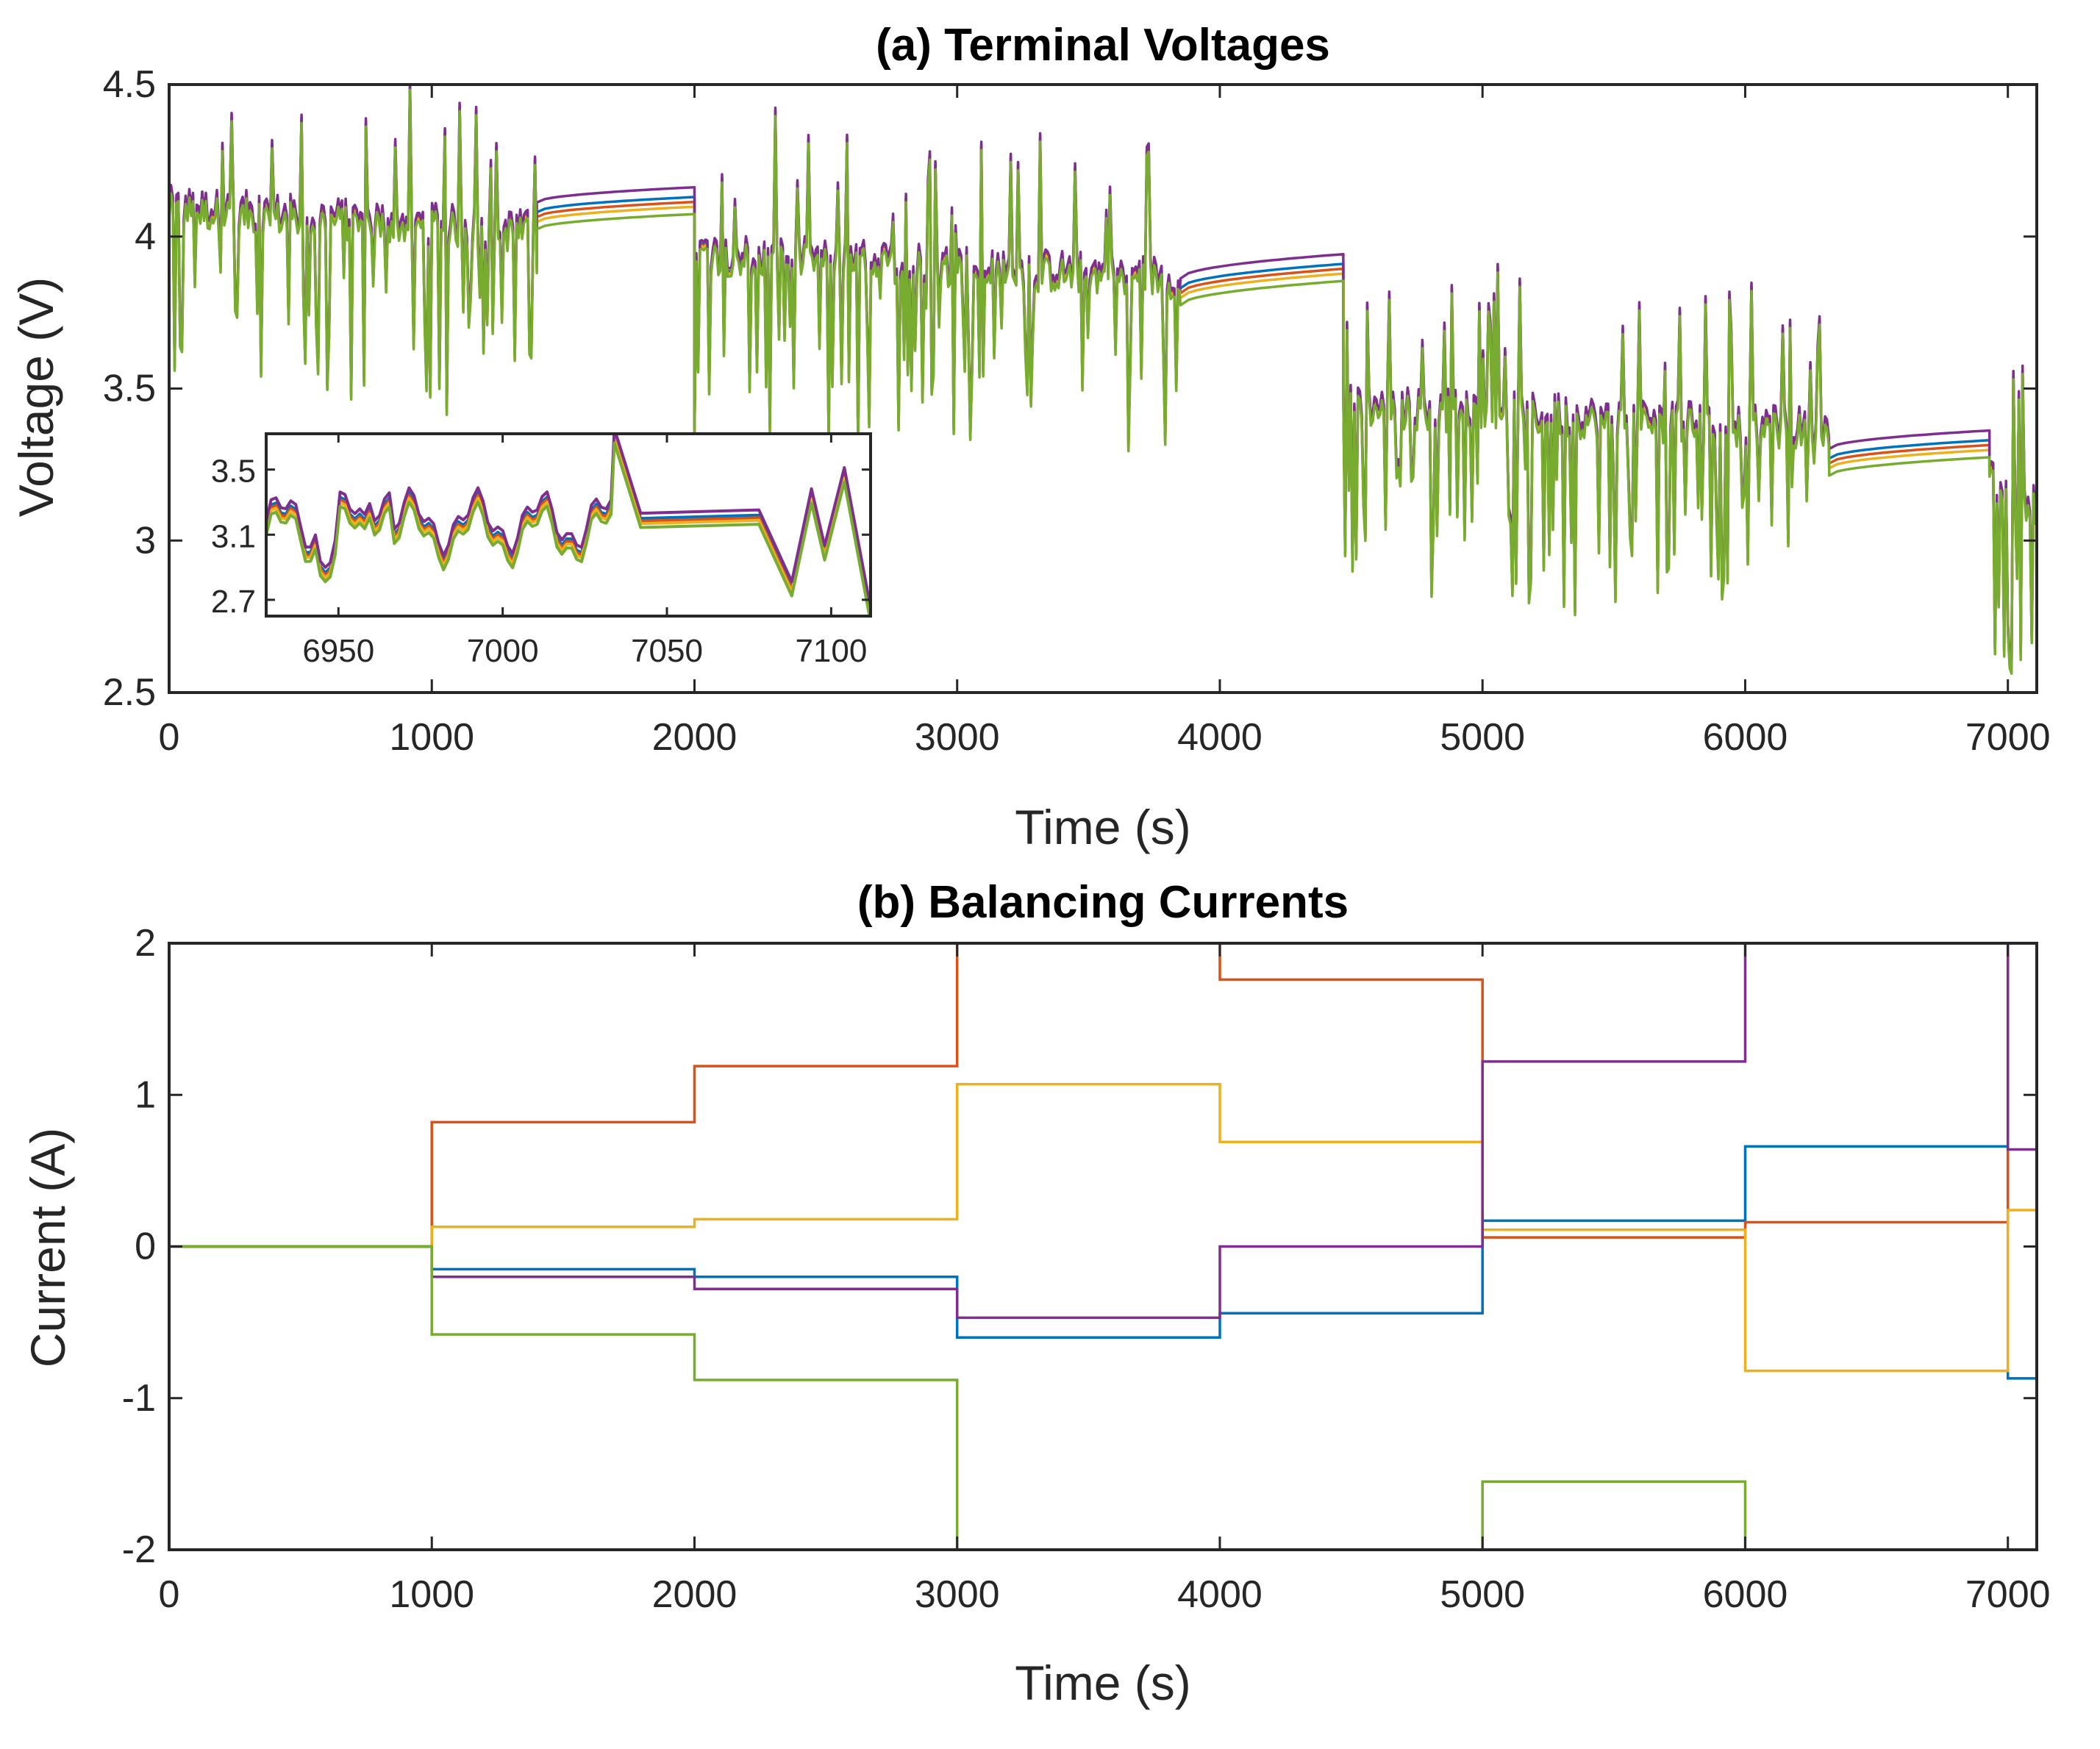 The height and width of the screenshot is (1749, 2100). Describe the element at coordinates (234, 472) in the screenshot. I see `inset-y-tick-label: 3.5` at that location.